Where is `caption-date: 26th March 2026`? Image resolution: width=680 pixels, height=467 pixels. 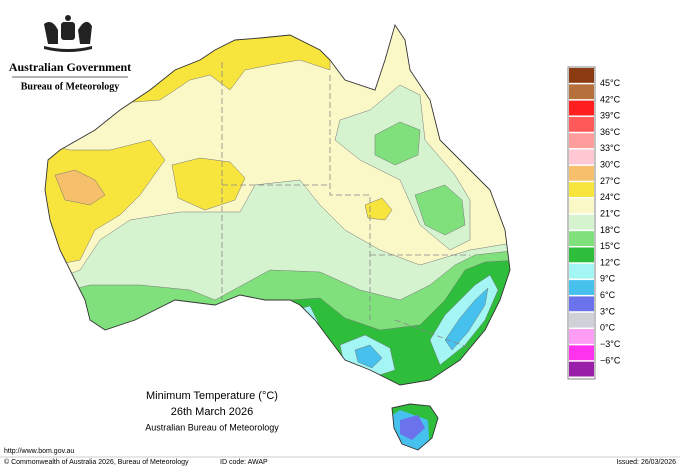
caption-date: 26th March 2026 is located at coordinates (212, 412).